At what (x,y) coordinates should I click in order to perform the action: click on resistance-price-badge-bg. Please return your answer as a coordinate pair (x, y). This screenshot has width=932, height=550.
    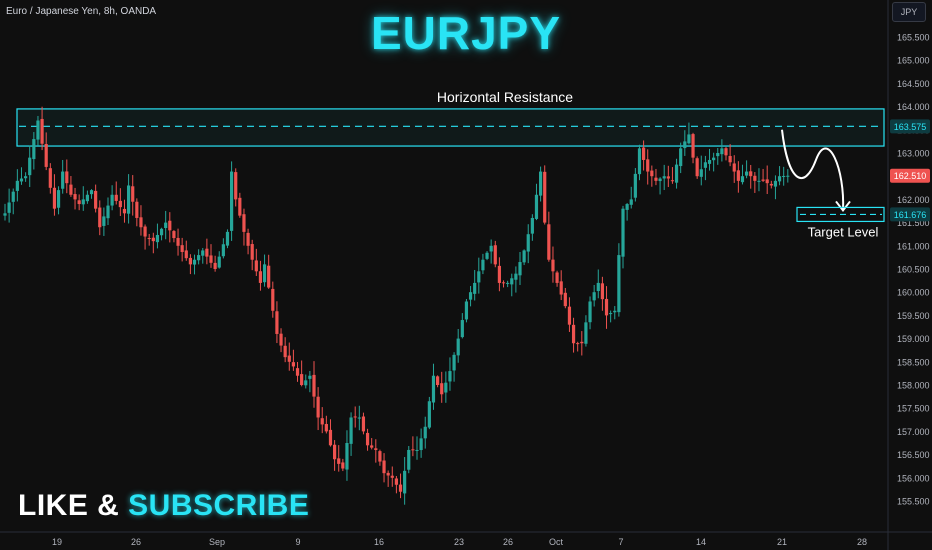
    Looking at the image, I should click on (910, 126).